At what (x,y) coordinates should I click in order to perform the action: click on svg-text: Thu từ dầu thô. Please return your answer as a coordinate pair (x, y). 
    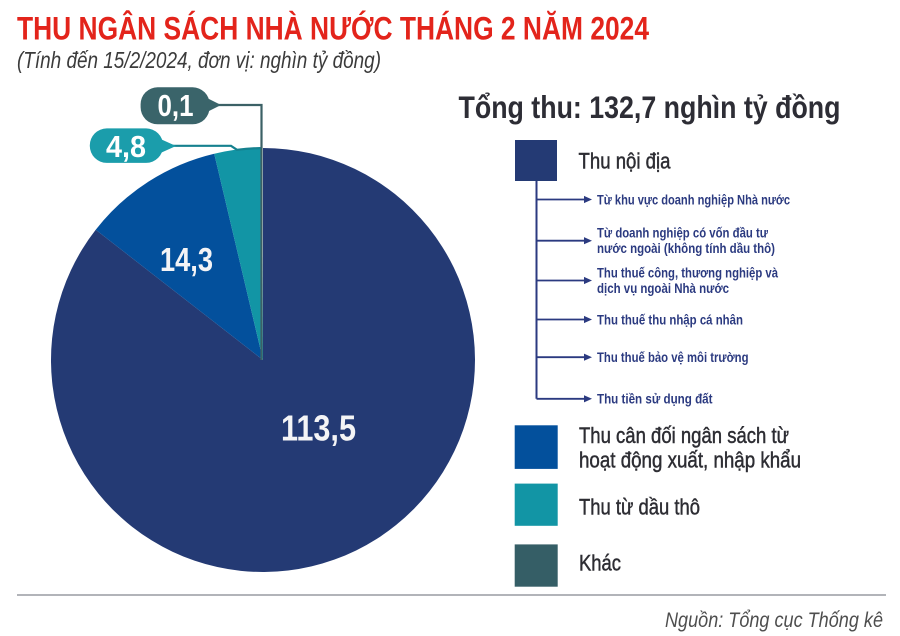
    Looking at the image, I should click on (639, 507).